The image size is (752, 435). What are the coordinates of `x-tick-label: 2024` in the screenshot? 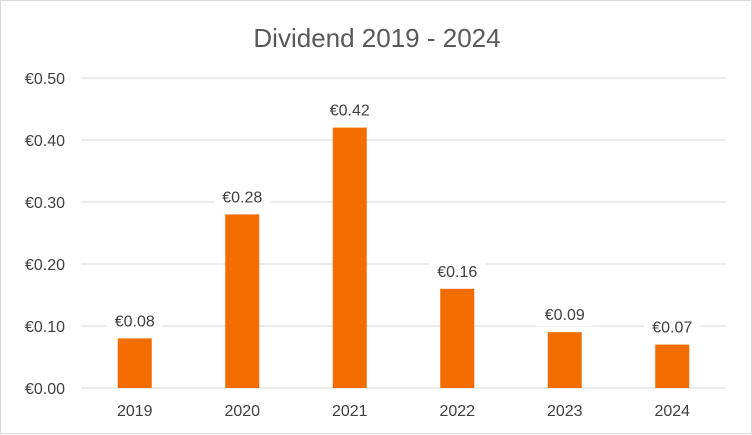 It's located at (672, 411).